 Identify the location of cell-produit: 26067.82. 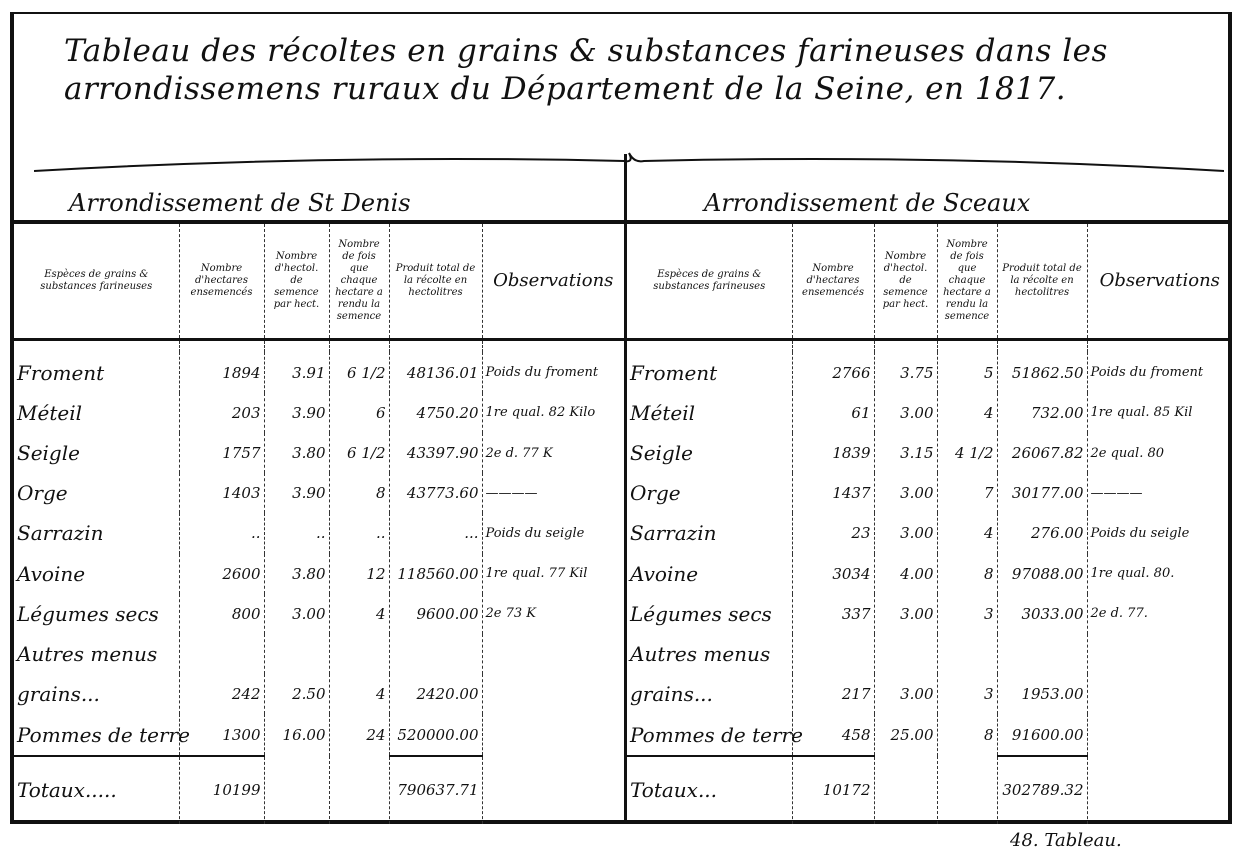
(1041, 453).